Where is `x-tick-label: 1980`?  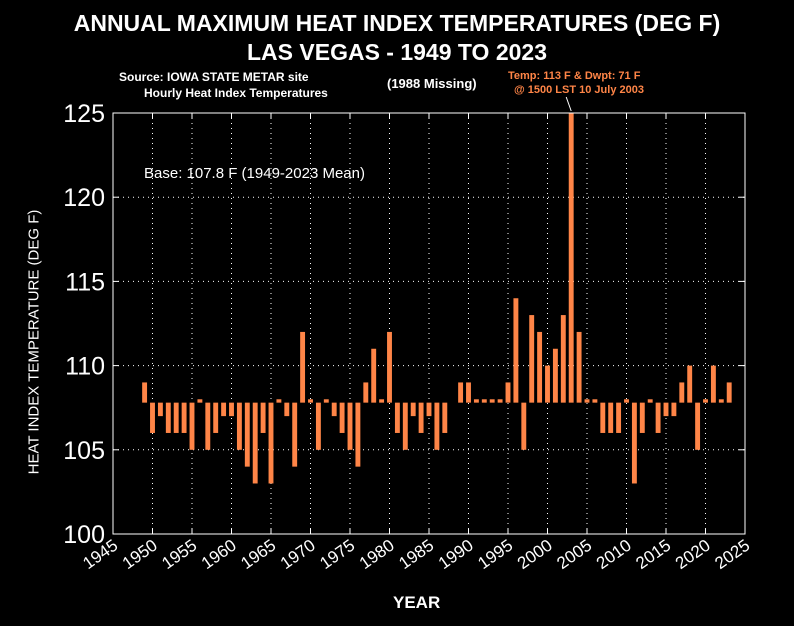
x-tick-label: 1980 is located at coordinates (377, 554).